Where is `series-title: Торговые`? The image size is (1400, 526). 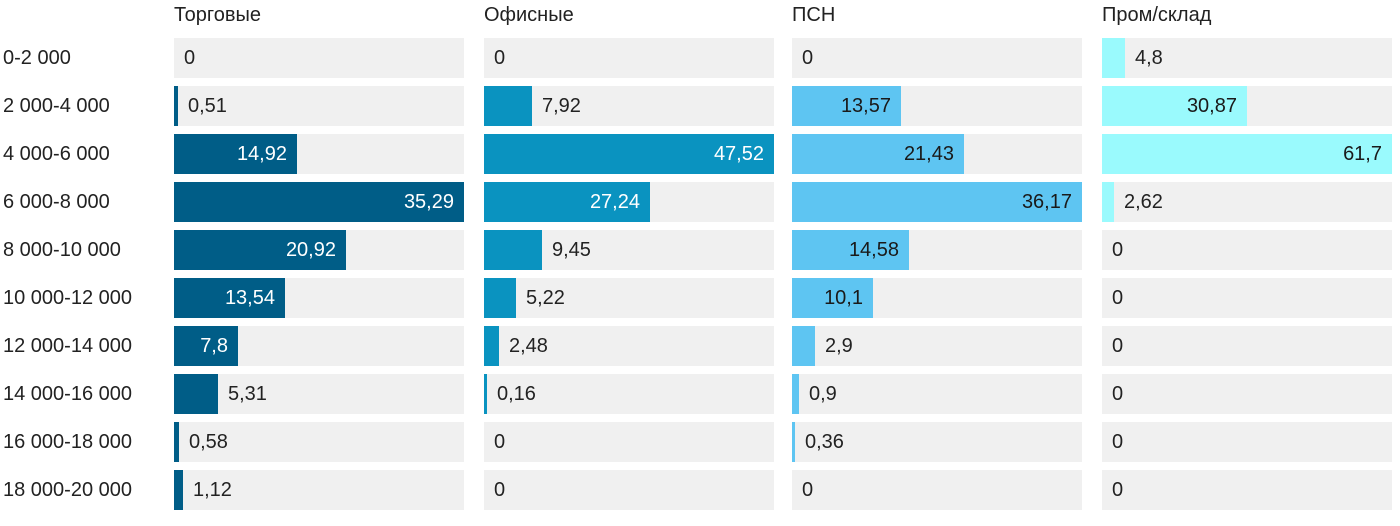
series-title: Торговые is located at coordinates (218, 15).